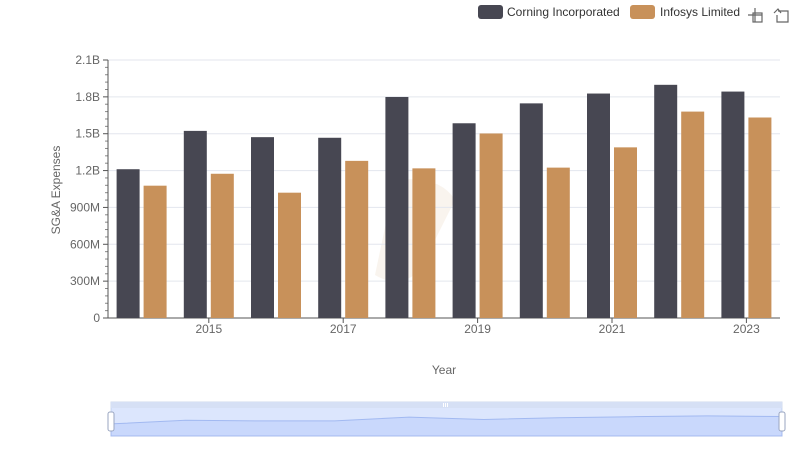 This screenshot has height=461, width=800. I want to click on zoom-select-icon, so click(755, 15).